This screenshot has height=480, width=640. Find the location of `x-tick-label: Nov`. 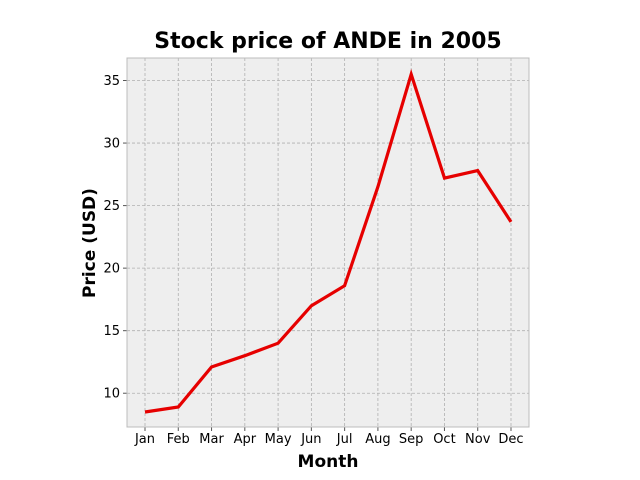

x-tick-label: Nov is located at coordinates (478, 439).